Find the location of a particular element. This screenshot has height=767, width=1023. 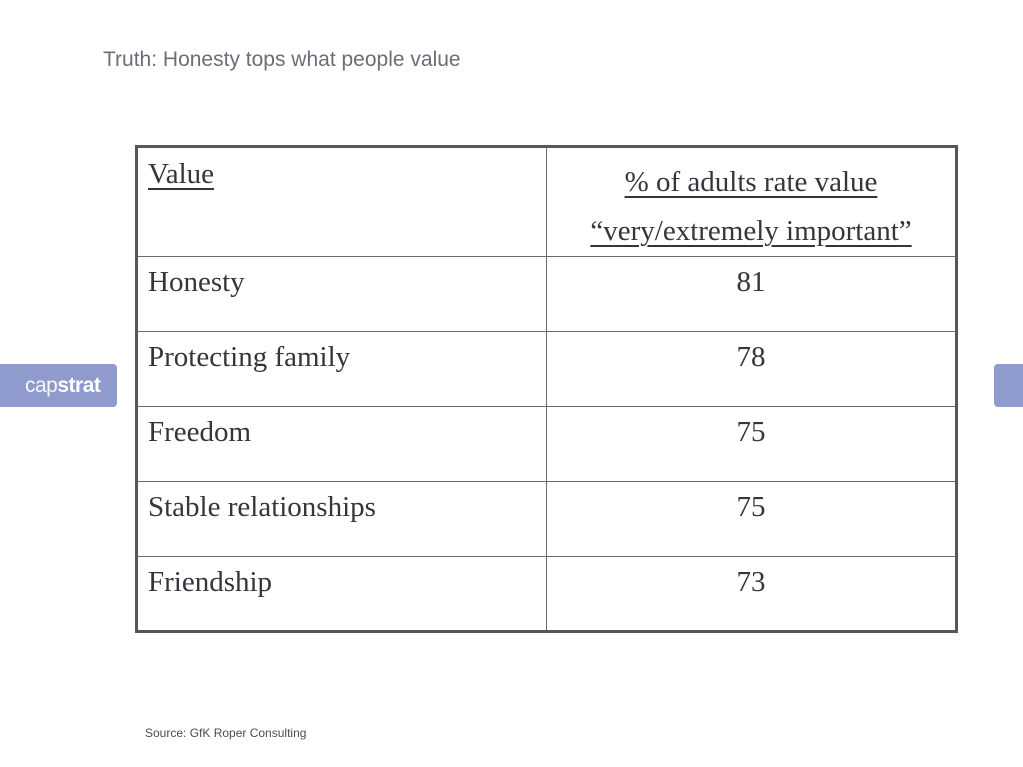

header-percent-line2: “very/extremely important” is located at coordinates (751, 231).